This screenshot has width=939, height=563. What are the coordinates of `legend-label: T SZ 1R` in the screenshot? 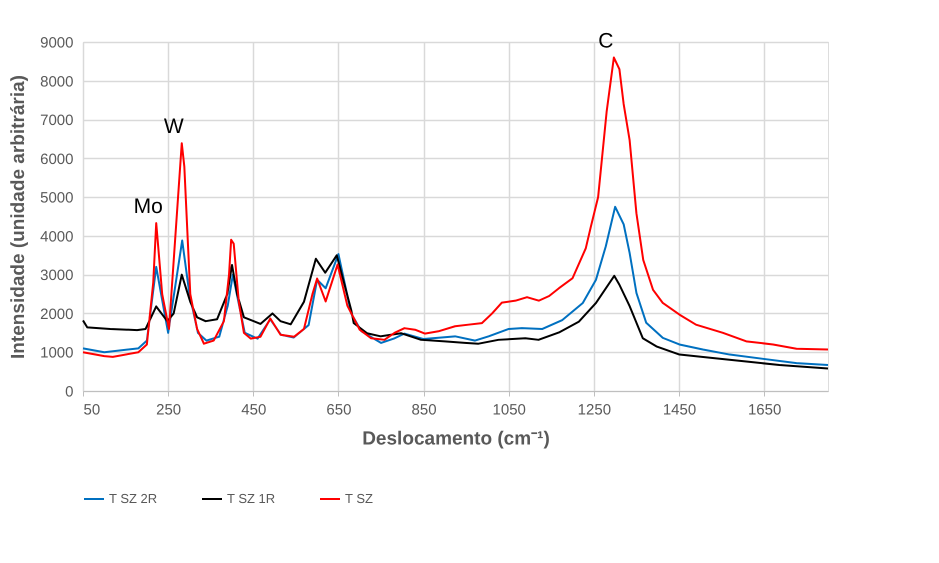 It's located at (251, 498).